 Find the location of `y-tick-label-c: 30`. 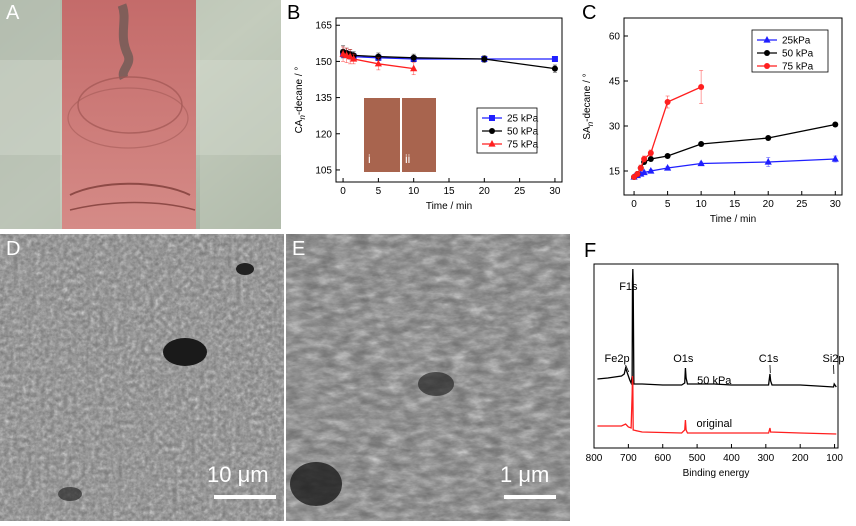

y-tick-label-c: 30 is located at coordinates (615, 127).